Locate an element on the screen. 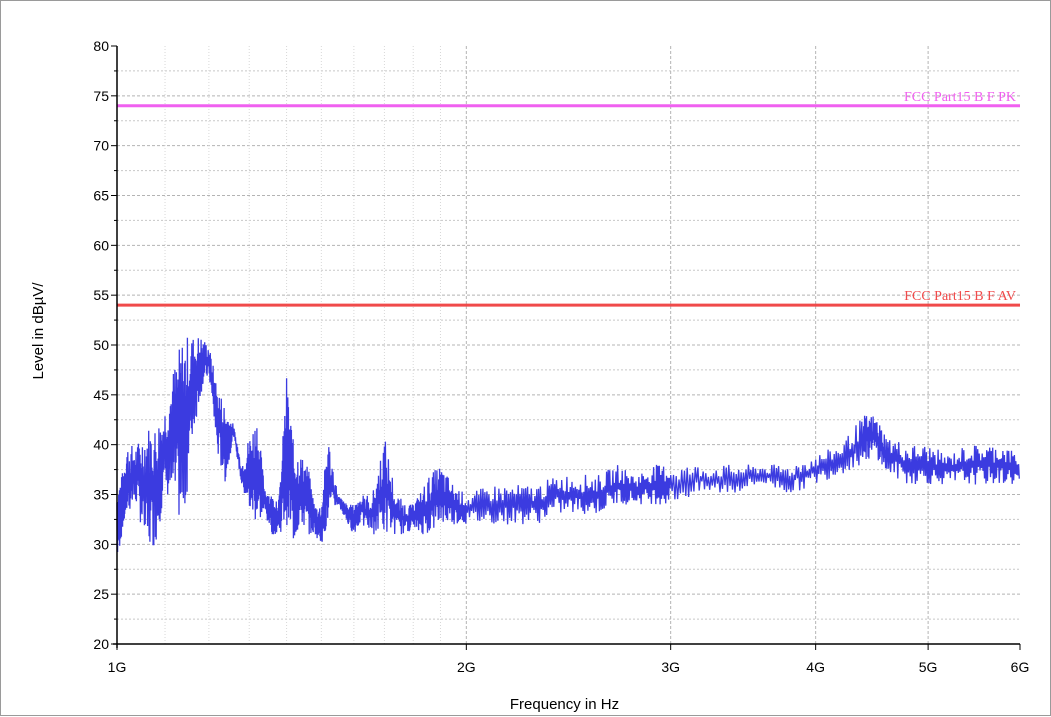 The height and width of the screenshot is (717, 1051). x-tick-label: 6G is located at coordinates (1020, 667).